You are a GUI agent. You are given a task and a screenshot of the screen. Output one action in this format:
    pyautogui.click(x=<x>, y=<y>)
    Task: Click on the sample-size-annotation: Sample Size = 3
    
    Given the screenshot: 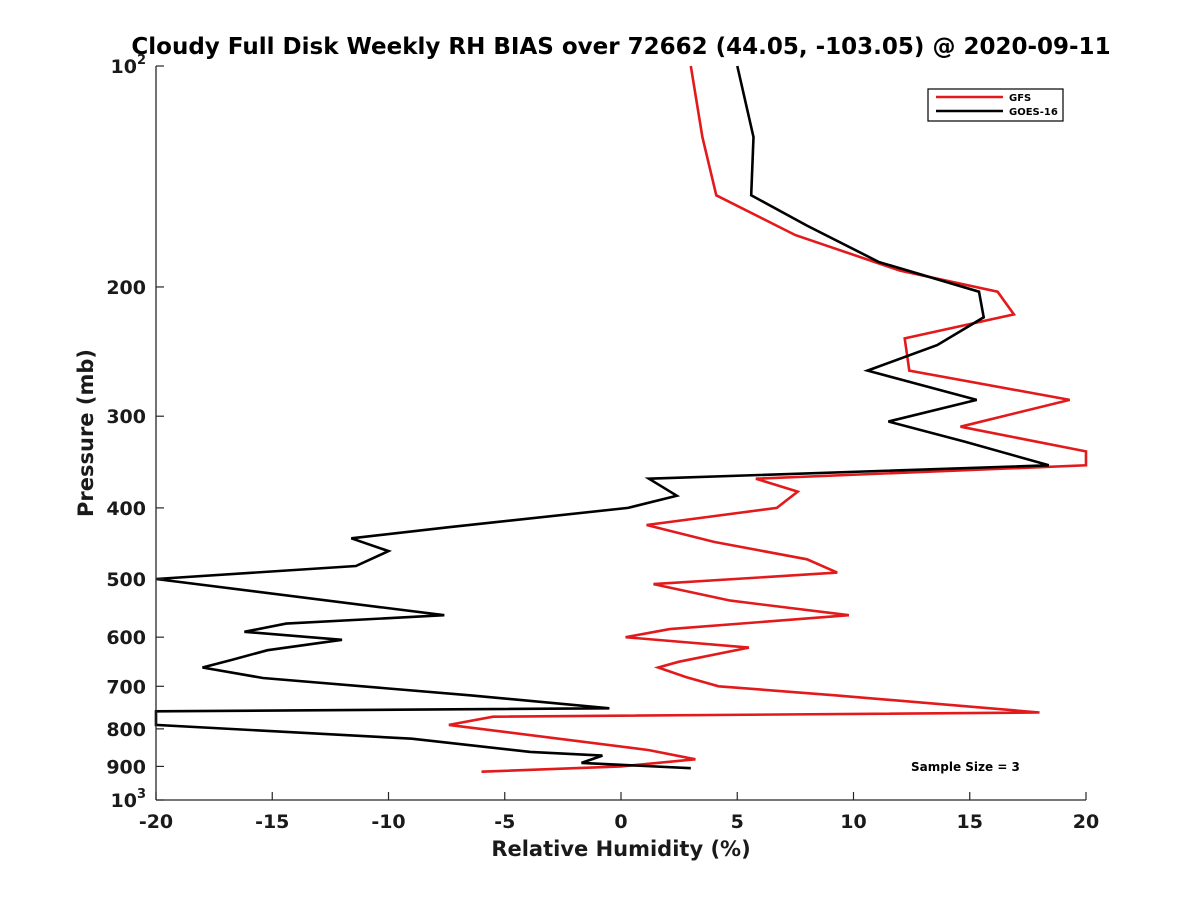 What is the action you would take?
    pyautogui.click(x=965, y=767)
    